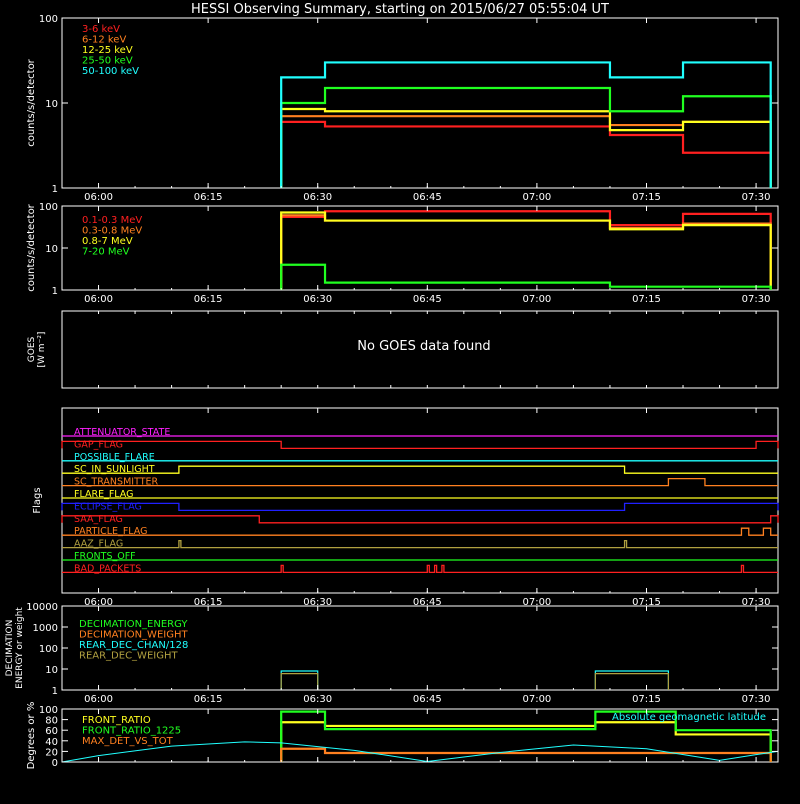 Image resolution: width=800 pixels, height=804 pixels. I want to click on y-tick-label: 60, so click(51, 731).